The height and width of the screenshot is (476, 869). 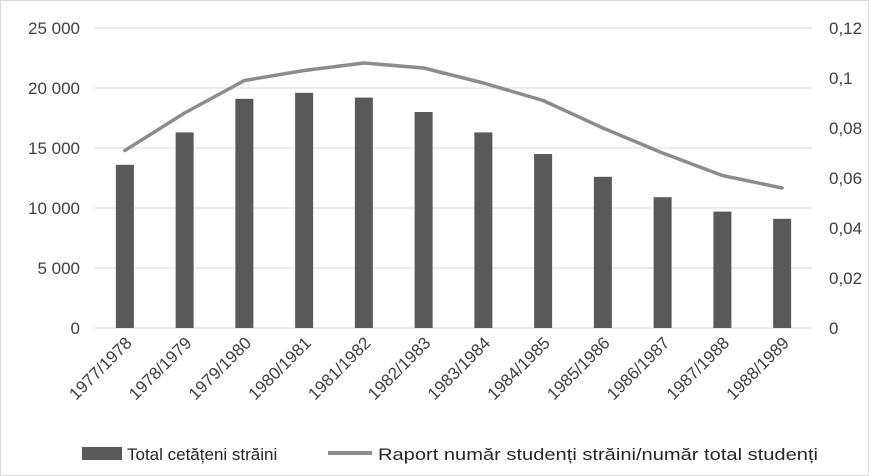 I want to click on y-tick-label: 0, so click(x=75, y=328).